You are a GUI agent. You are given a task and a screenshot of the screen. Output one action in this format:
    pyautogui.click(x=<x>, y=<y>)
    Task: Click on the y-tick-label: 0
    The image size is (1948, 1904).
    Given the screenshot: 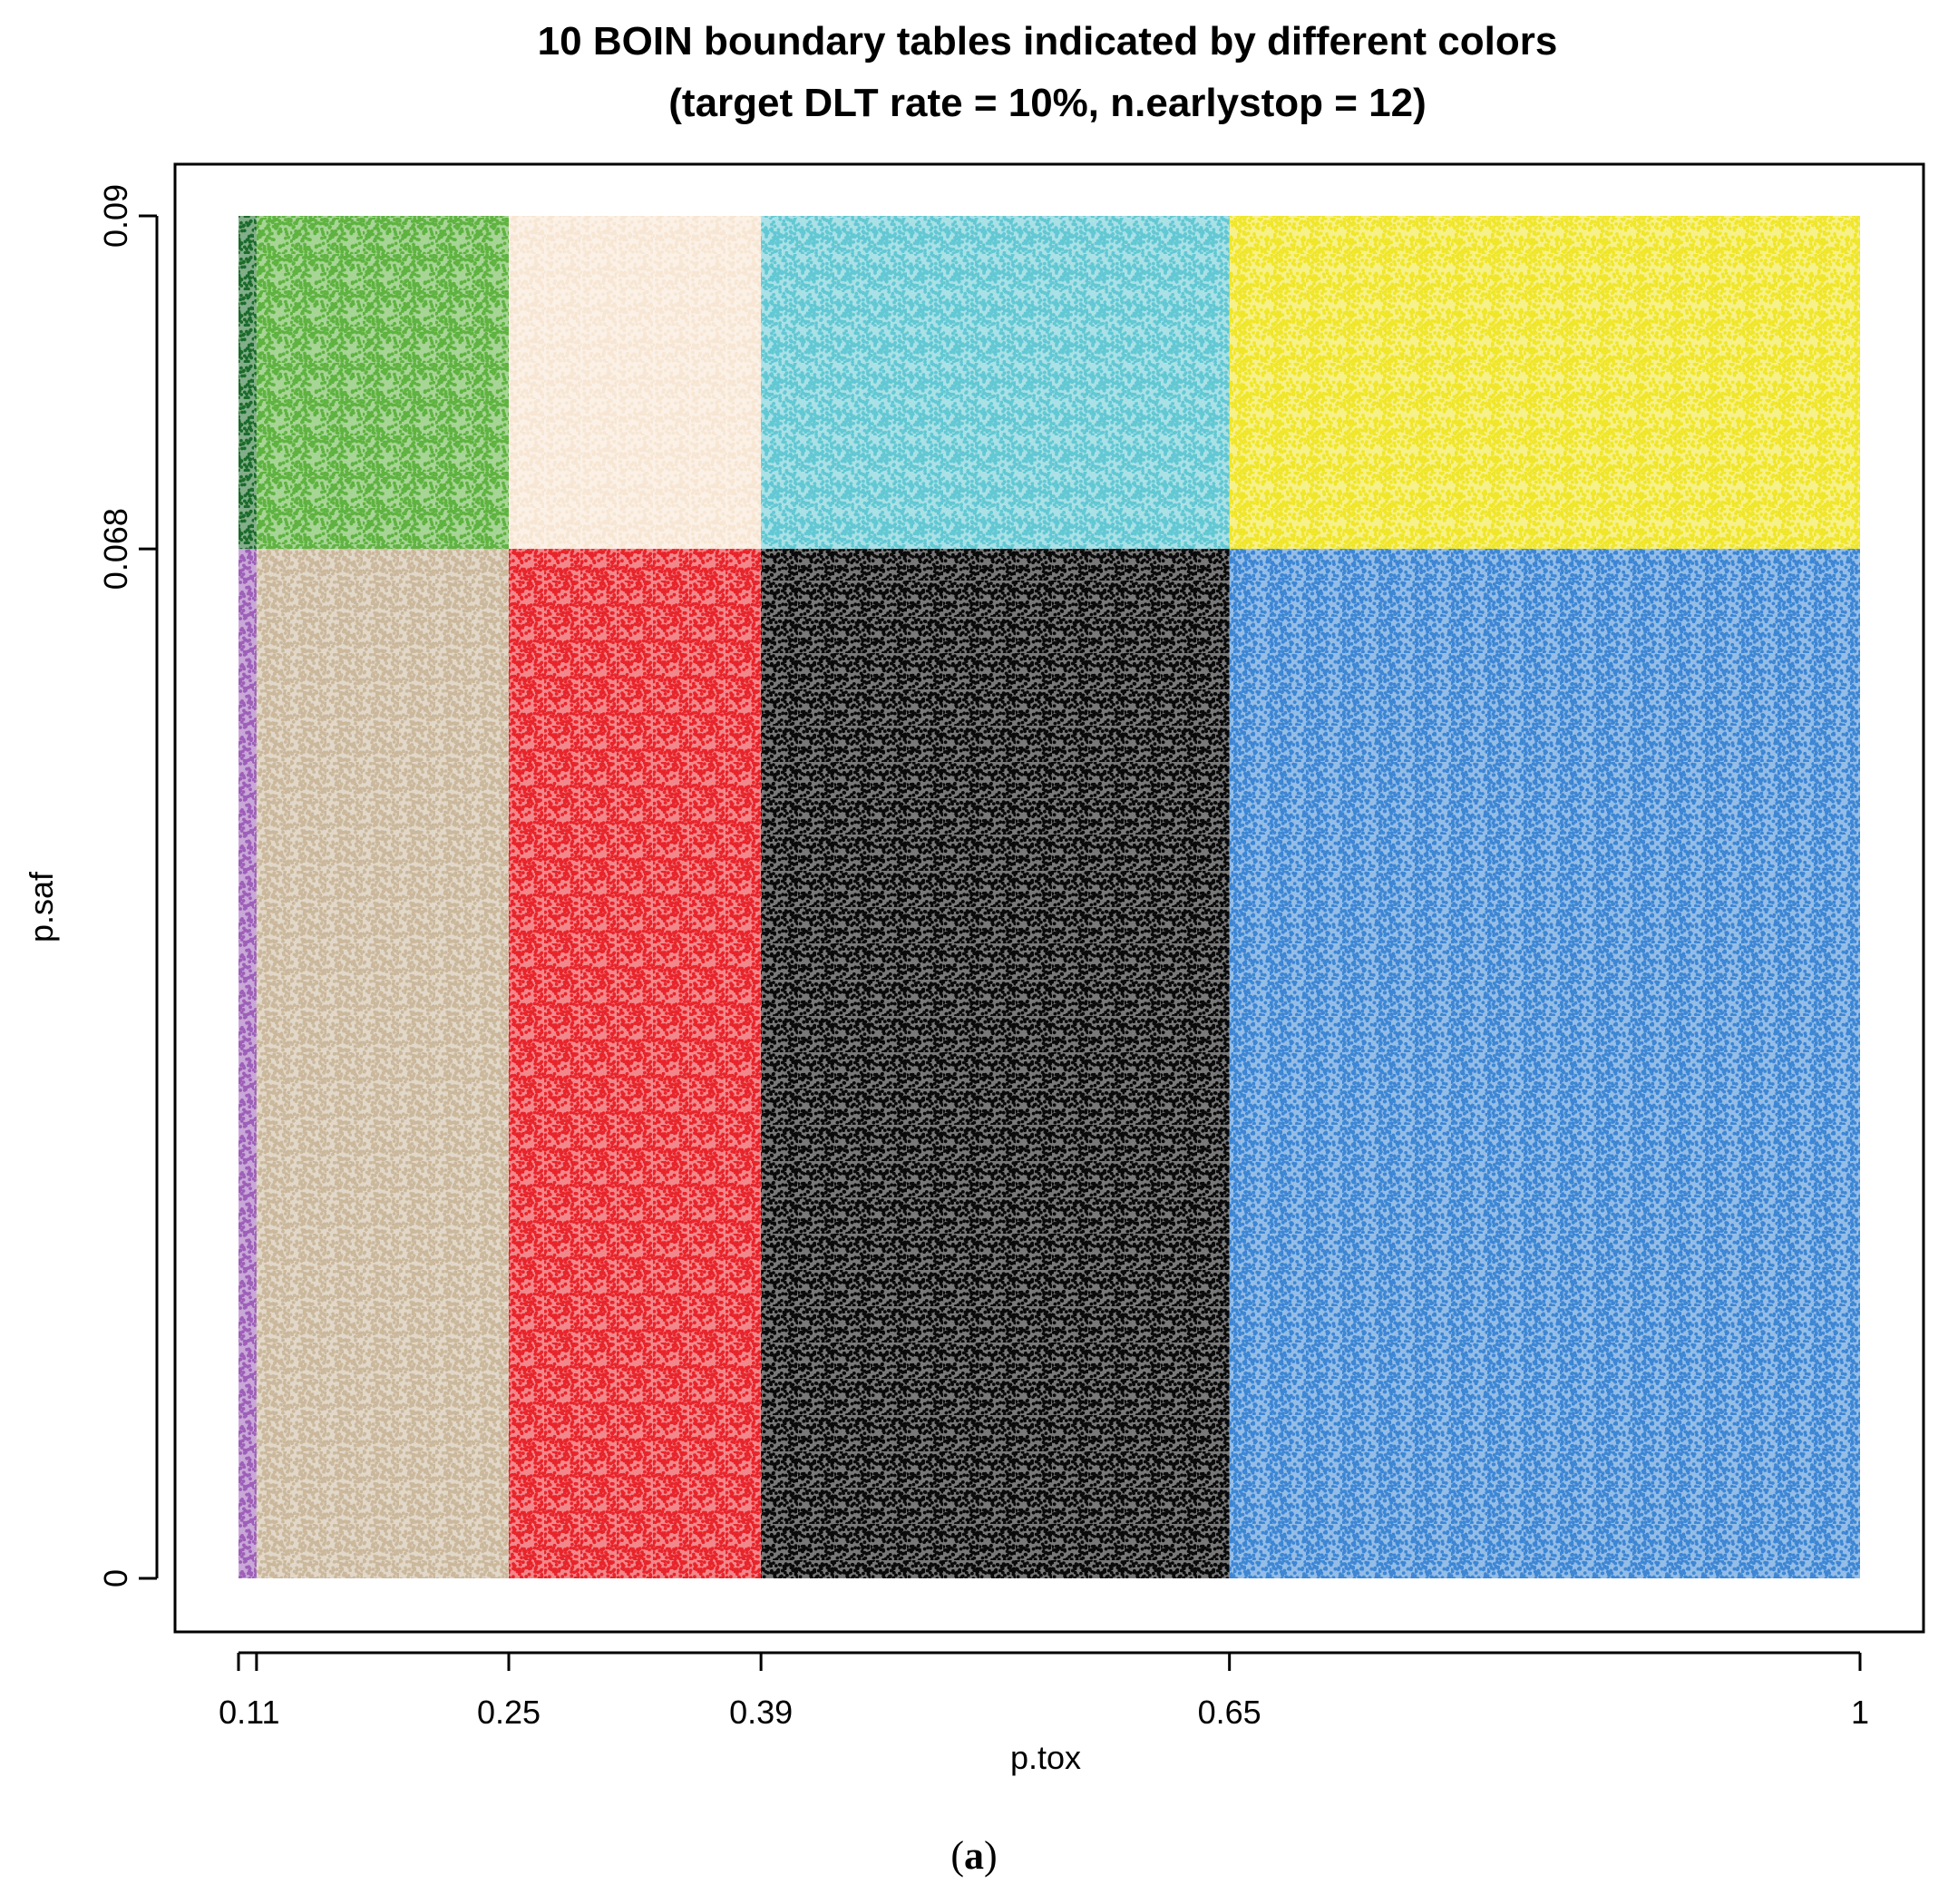 What is the action you would take?
    pyautogui.click(x=115, y=1578)
    